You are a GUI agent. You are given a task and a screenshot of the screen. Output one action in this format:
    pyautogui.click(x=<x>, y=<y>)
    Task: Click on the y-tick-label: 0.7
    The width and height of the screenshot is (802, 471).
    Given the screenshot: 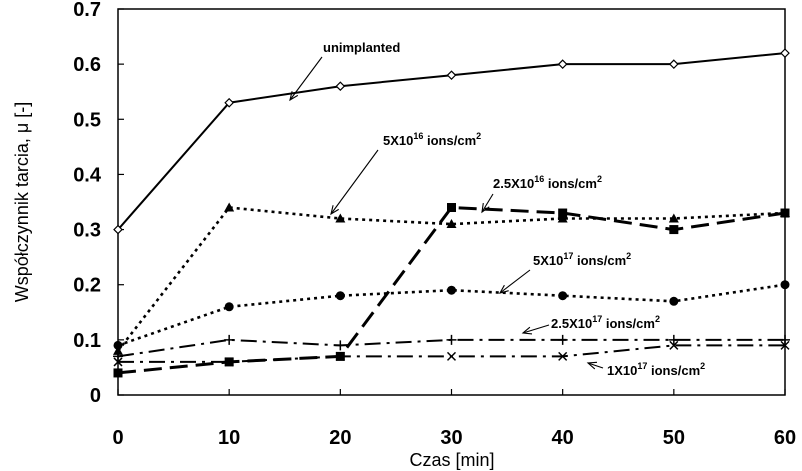 What is the action you would take?
    pyautogui.click(x=87, y=10)
    